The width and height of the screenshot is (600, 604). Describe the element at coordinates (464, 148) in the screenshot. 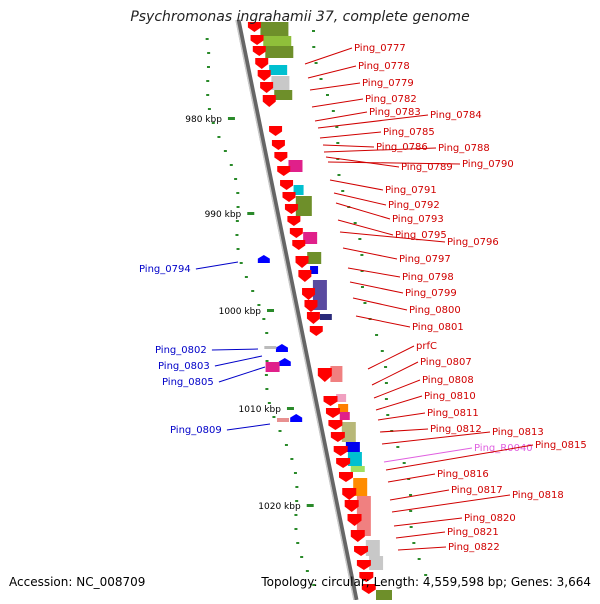

I see `gene-label: Ping_0788` at that location.